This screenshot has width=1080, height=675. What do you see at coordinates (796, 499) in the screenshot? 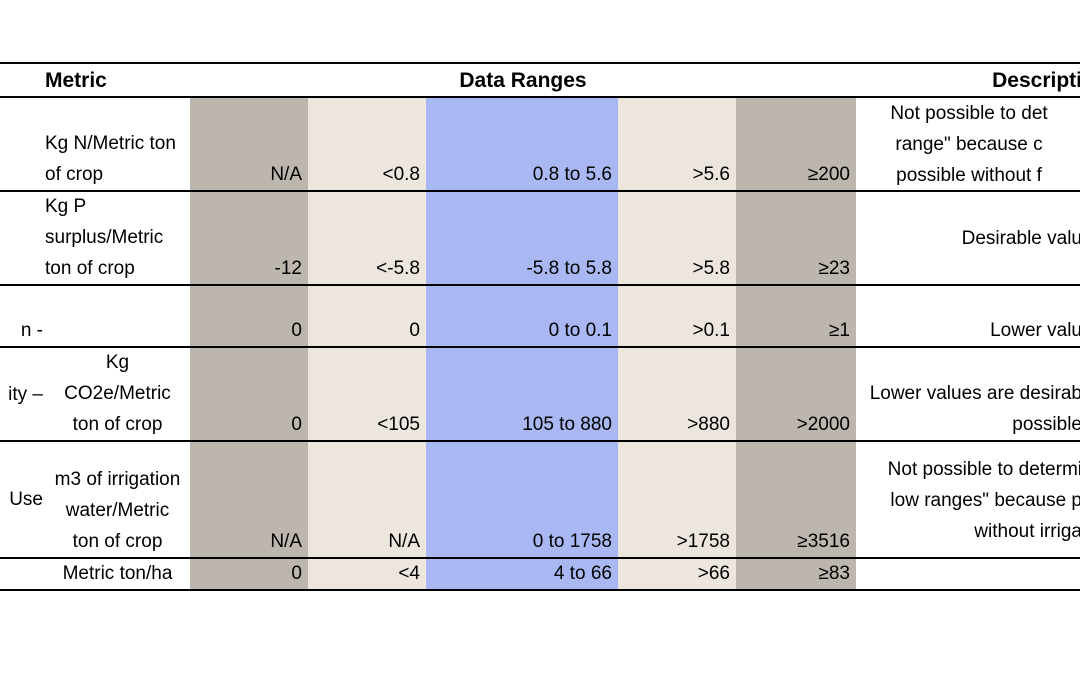
I see `very-high-range-cell: ≥3516` at bounding box center [796, 499].